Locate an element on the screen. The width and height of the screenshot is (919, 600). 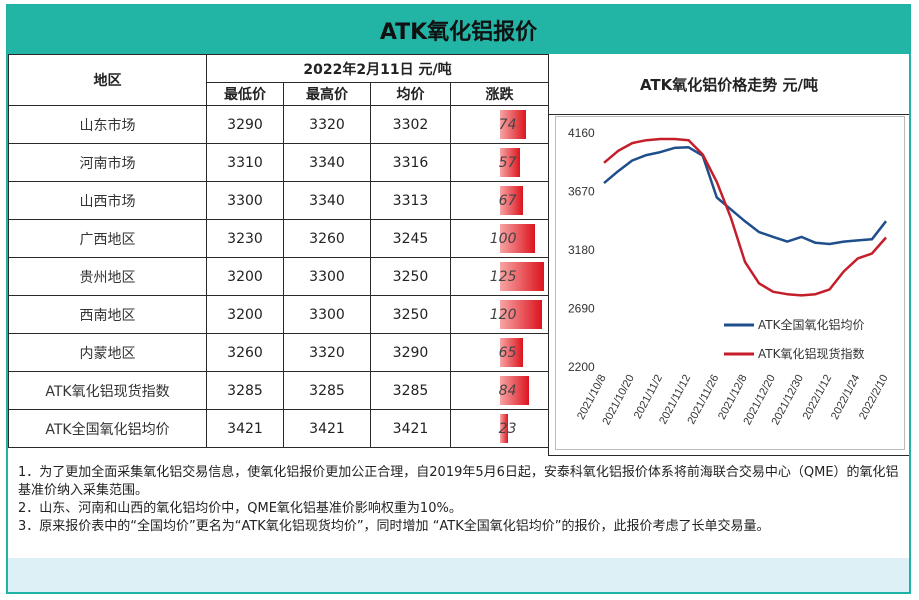
y-tick-label: 2200 is located at coordinates (581, 367).